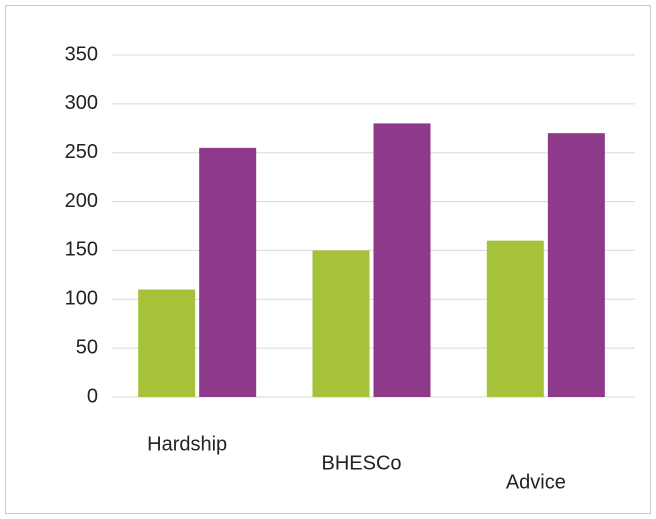  I want to click on x-tick-label: Hardship, so click(187, 444).